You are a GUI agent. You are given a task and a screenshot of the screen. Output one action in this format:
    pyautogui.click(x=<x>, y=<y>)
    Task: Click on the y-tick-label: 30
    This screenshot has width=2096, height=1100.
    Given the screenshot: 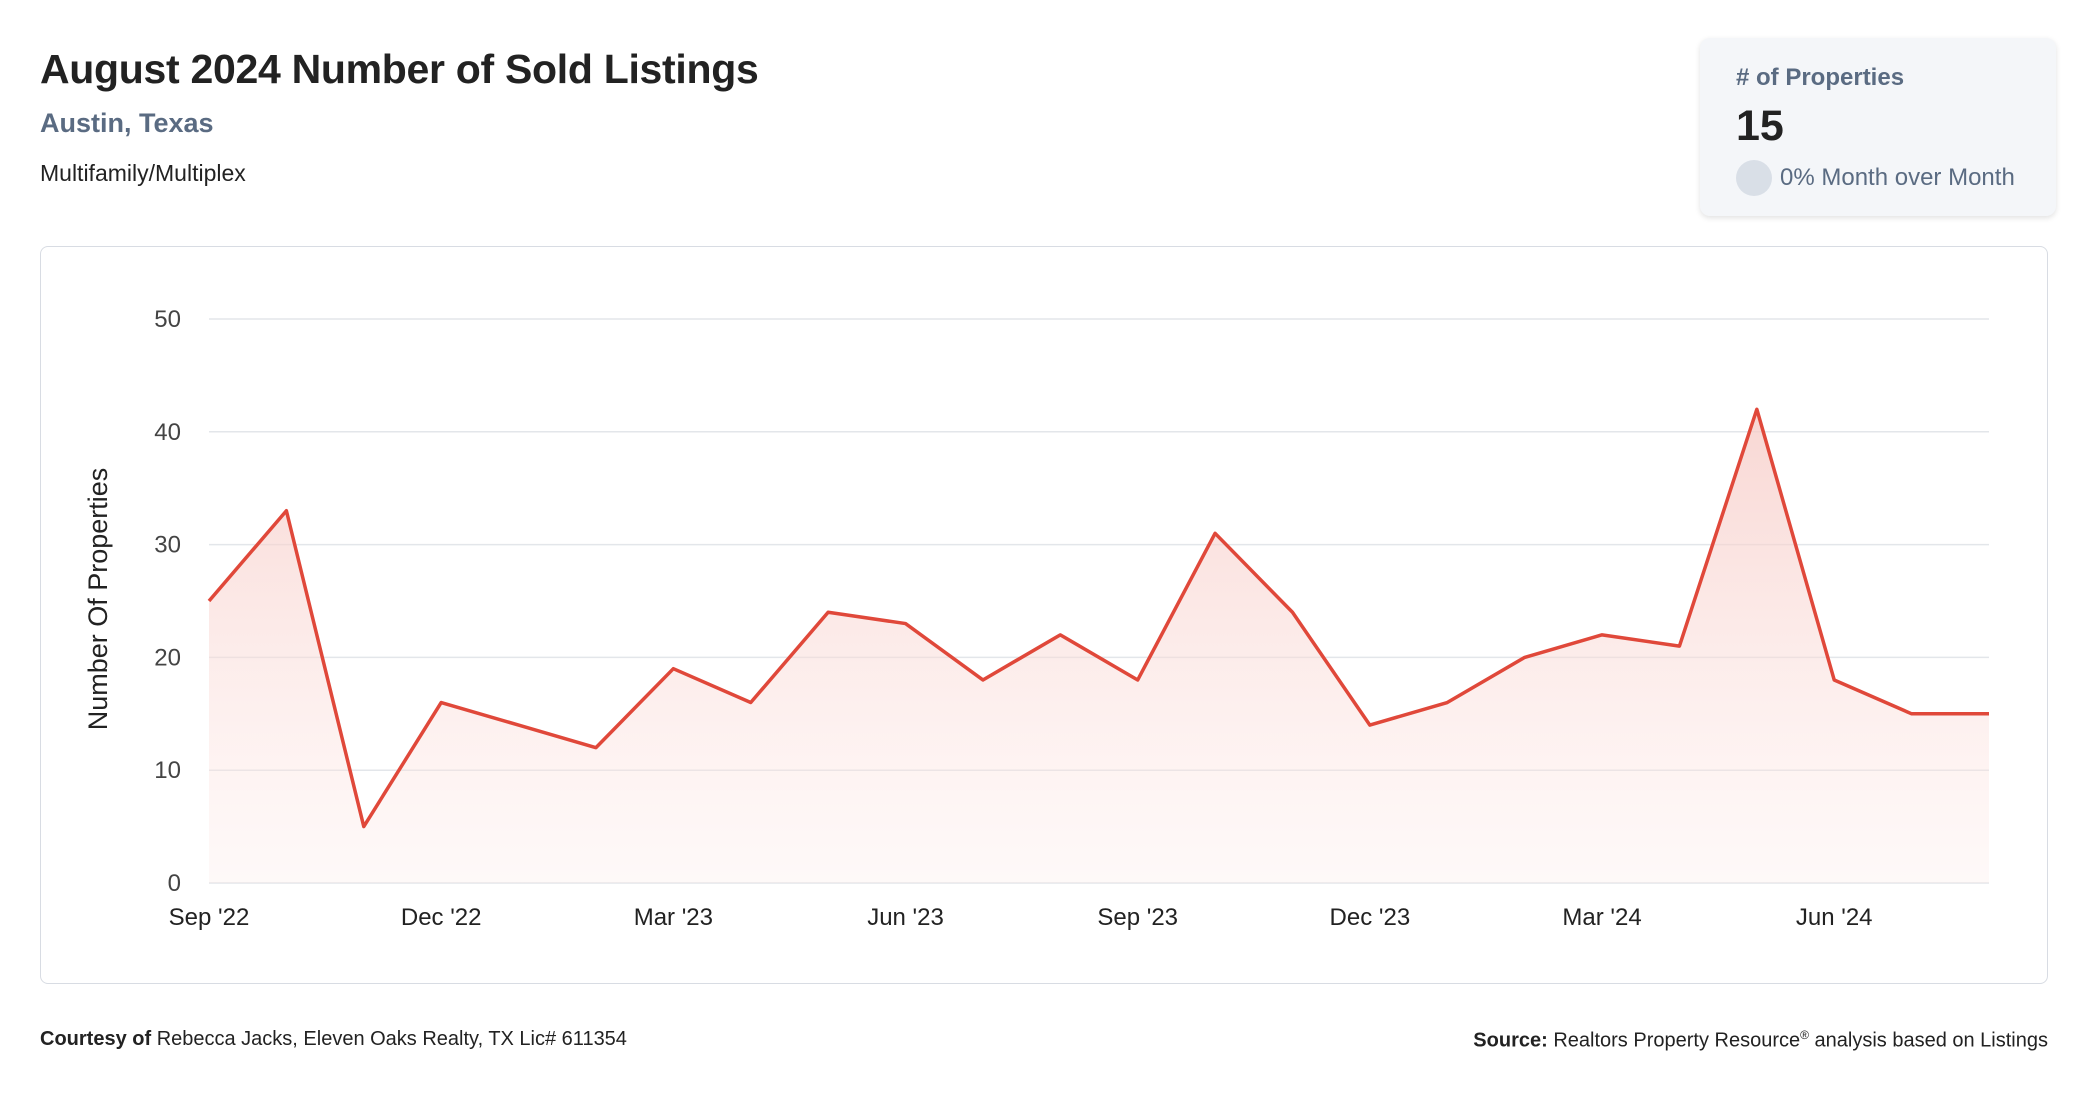 What is the action you would take?
    pyautogui.click(x=167, y=545)
    